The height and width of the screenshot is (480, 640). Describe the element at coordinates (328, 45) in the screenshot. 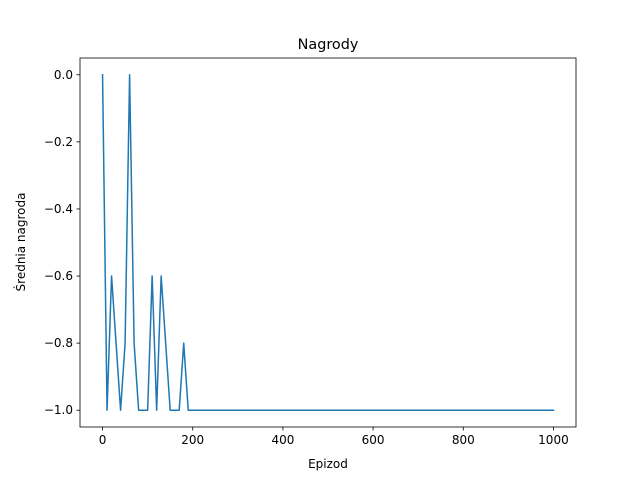

I see `chart-title: Nagrody` at that location.